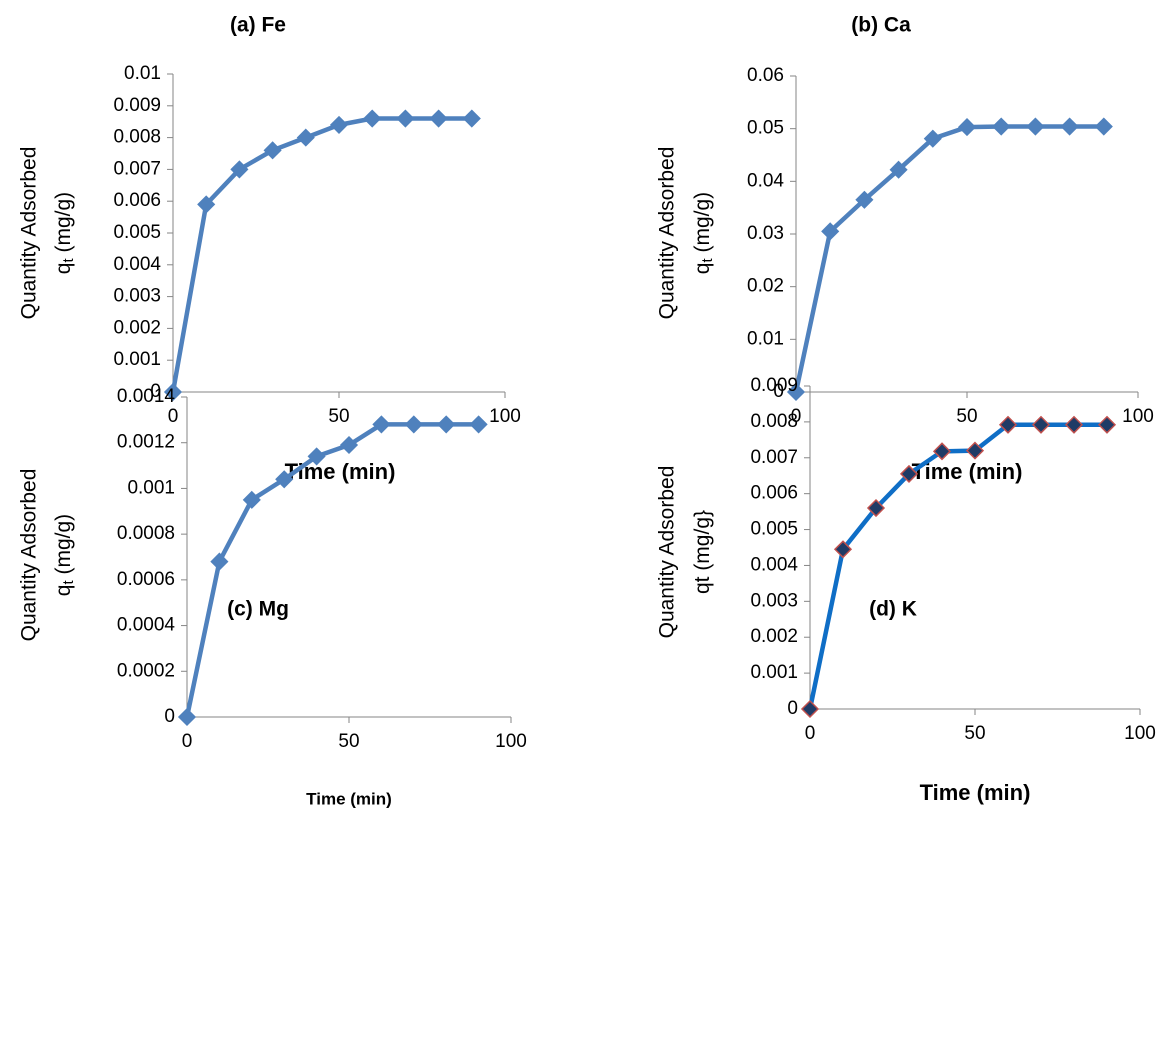  I want to click on y-tick-label: 0.0012, so click(146, 442).